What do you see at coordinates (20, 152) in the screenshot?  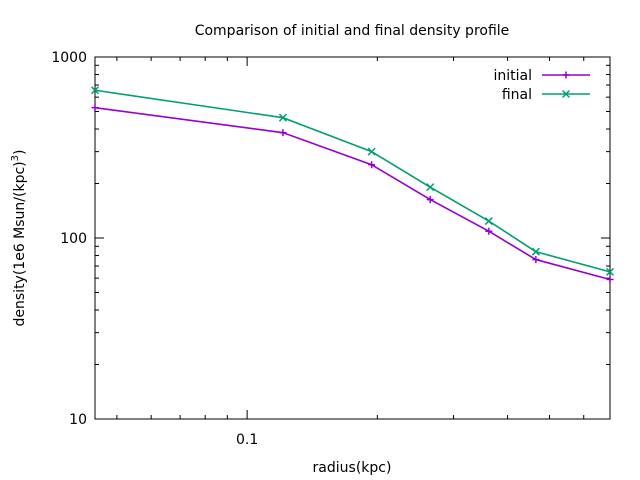 I see `y-axis-label-close: )` at bounding box center [20, 152].